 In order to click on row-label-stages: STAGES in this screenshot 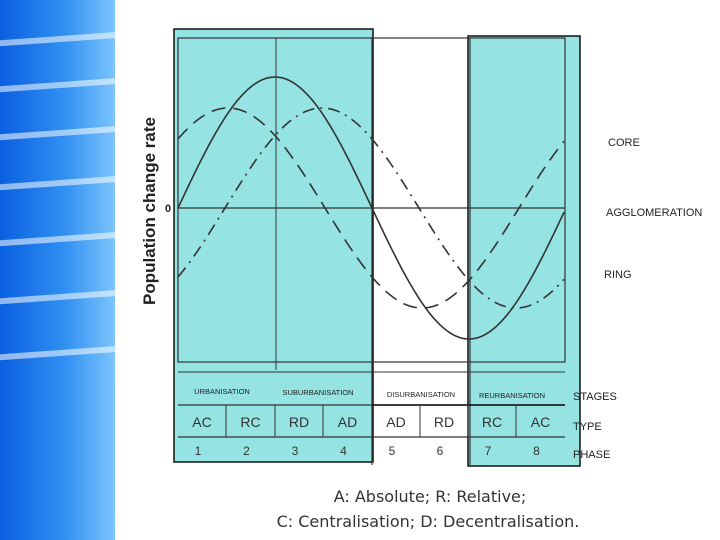, I will do `click(595, 397)`.